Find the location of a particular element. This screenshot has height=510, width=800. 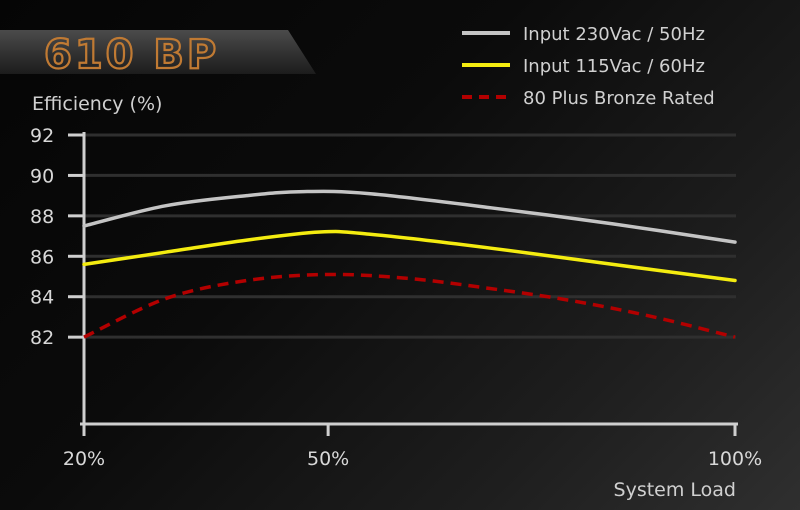

x-tick-label: 100% is located at coordinates (735, 459).